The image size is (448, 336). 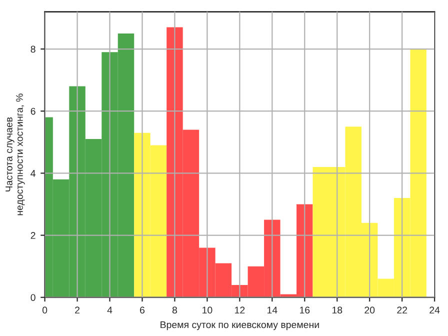 I want to click on x-tick-label: 10, so click(x=207, y=310).